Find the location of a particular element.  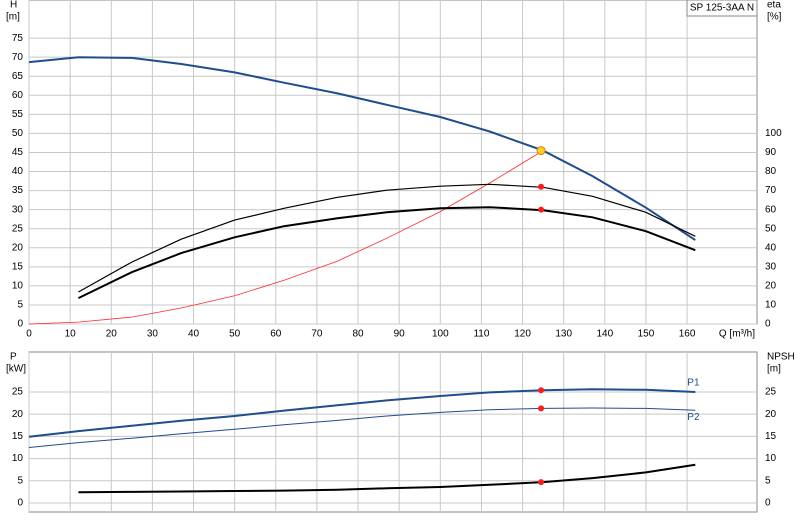

y-tick-label: 60 is located at coordinates (18, 95).